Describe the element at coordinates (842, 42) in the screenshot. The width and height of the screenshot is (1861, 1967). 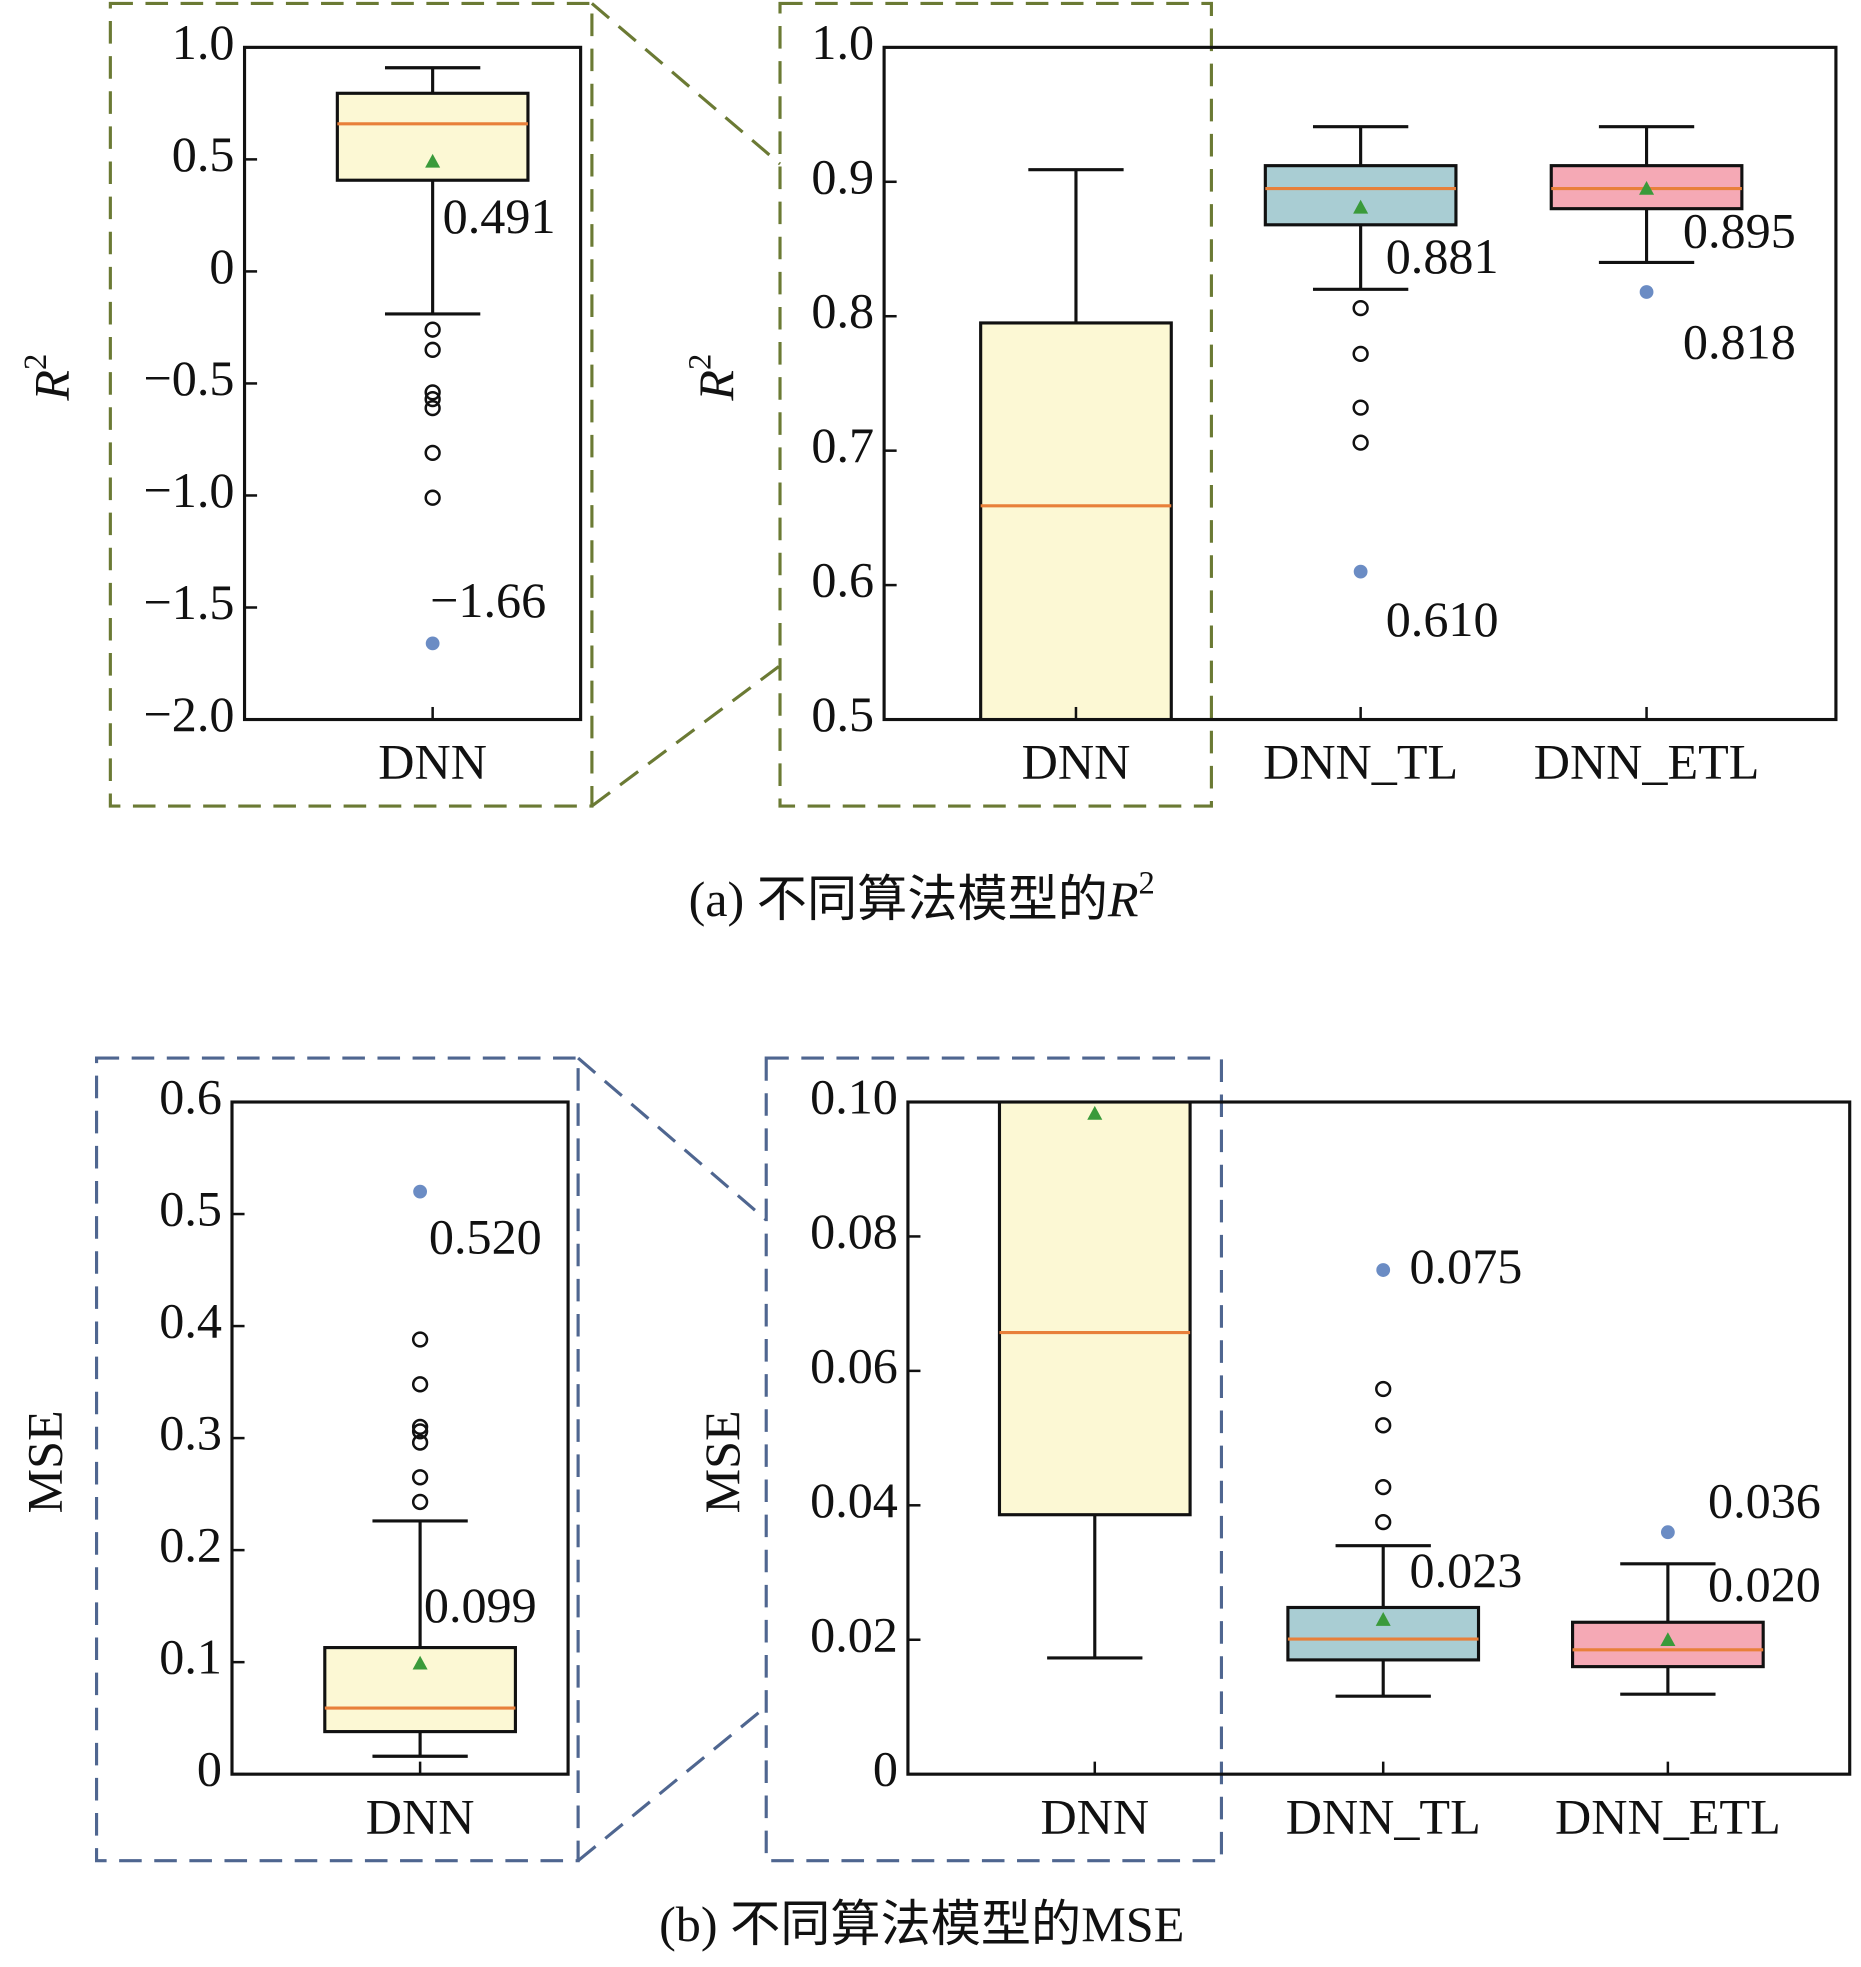
I see `y-tick-label: 1.0` at that location.